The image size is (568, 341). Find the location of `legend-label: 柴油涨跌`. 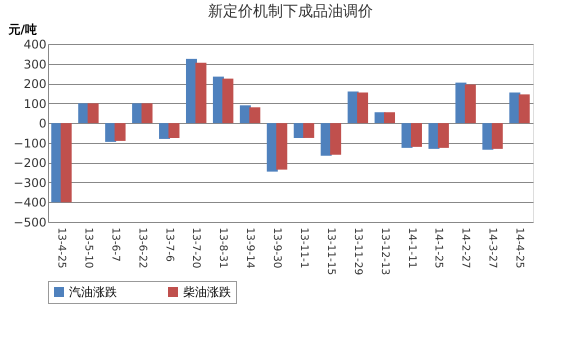

legend-label: 柴油涨跌 is located at coordinates (207, 292).